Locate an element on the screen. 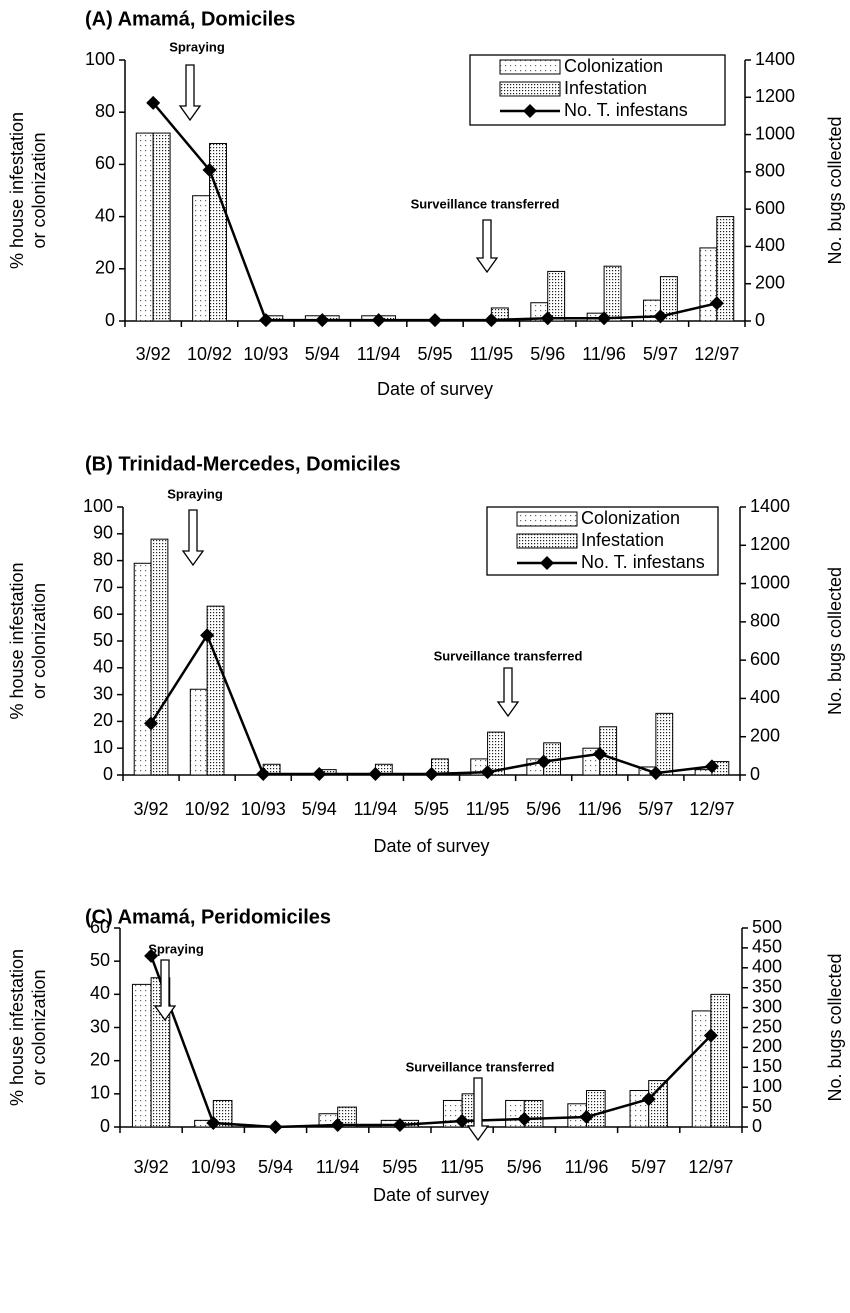 This screenshot has width=850, height=1313. x-tick-label: 10/92 is located at coordinates (207, 809).